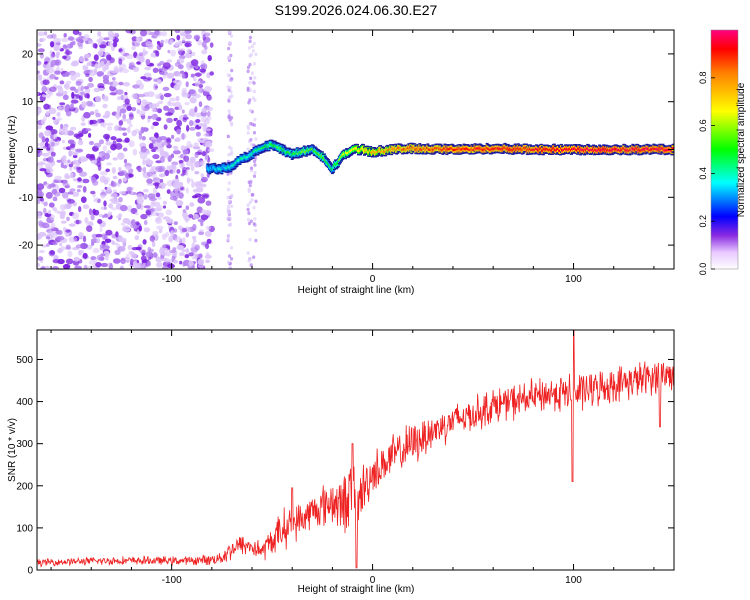  Describe the element at coordinates (356, 10) in the screenshot. I see `figure-title: S199.2026.024.06.30.E27` at that location.